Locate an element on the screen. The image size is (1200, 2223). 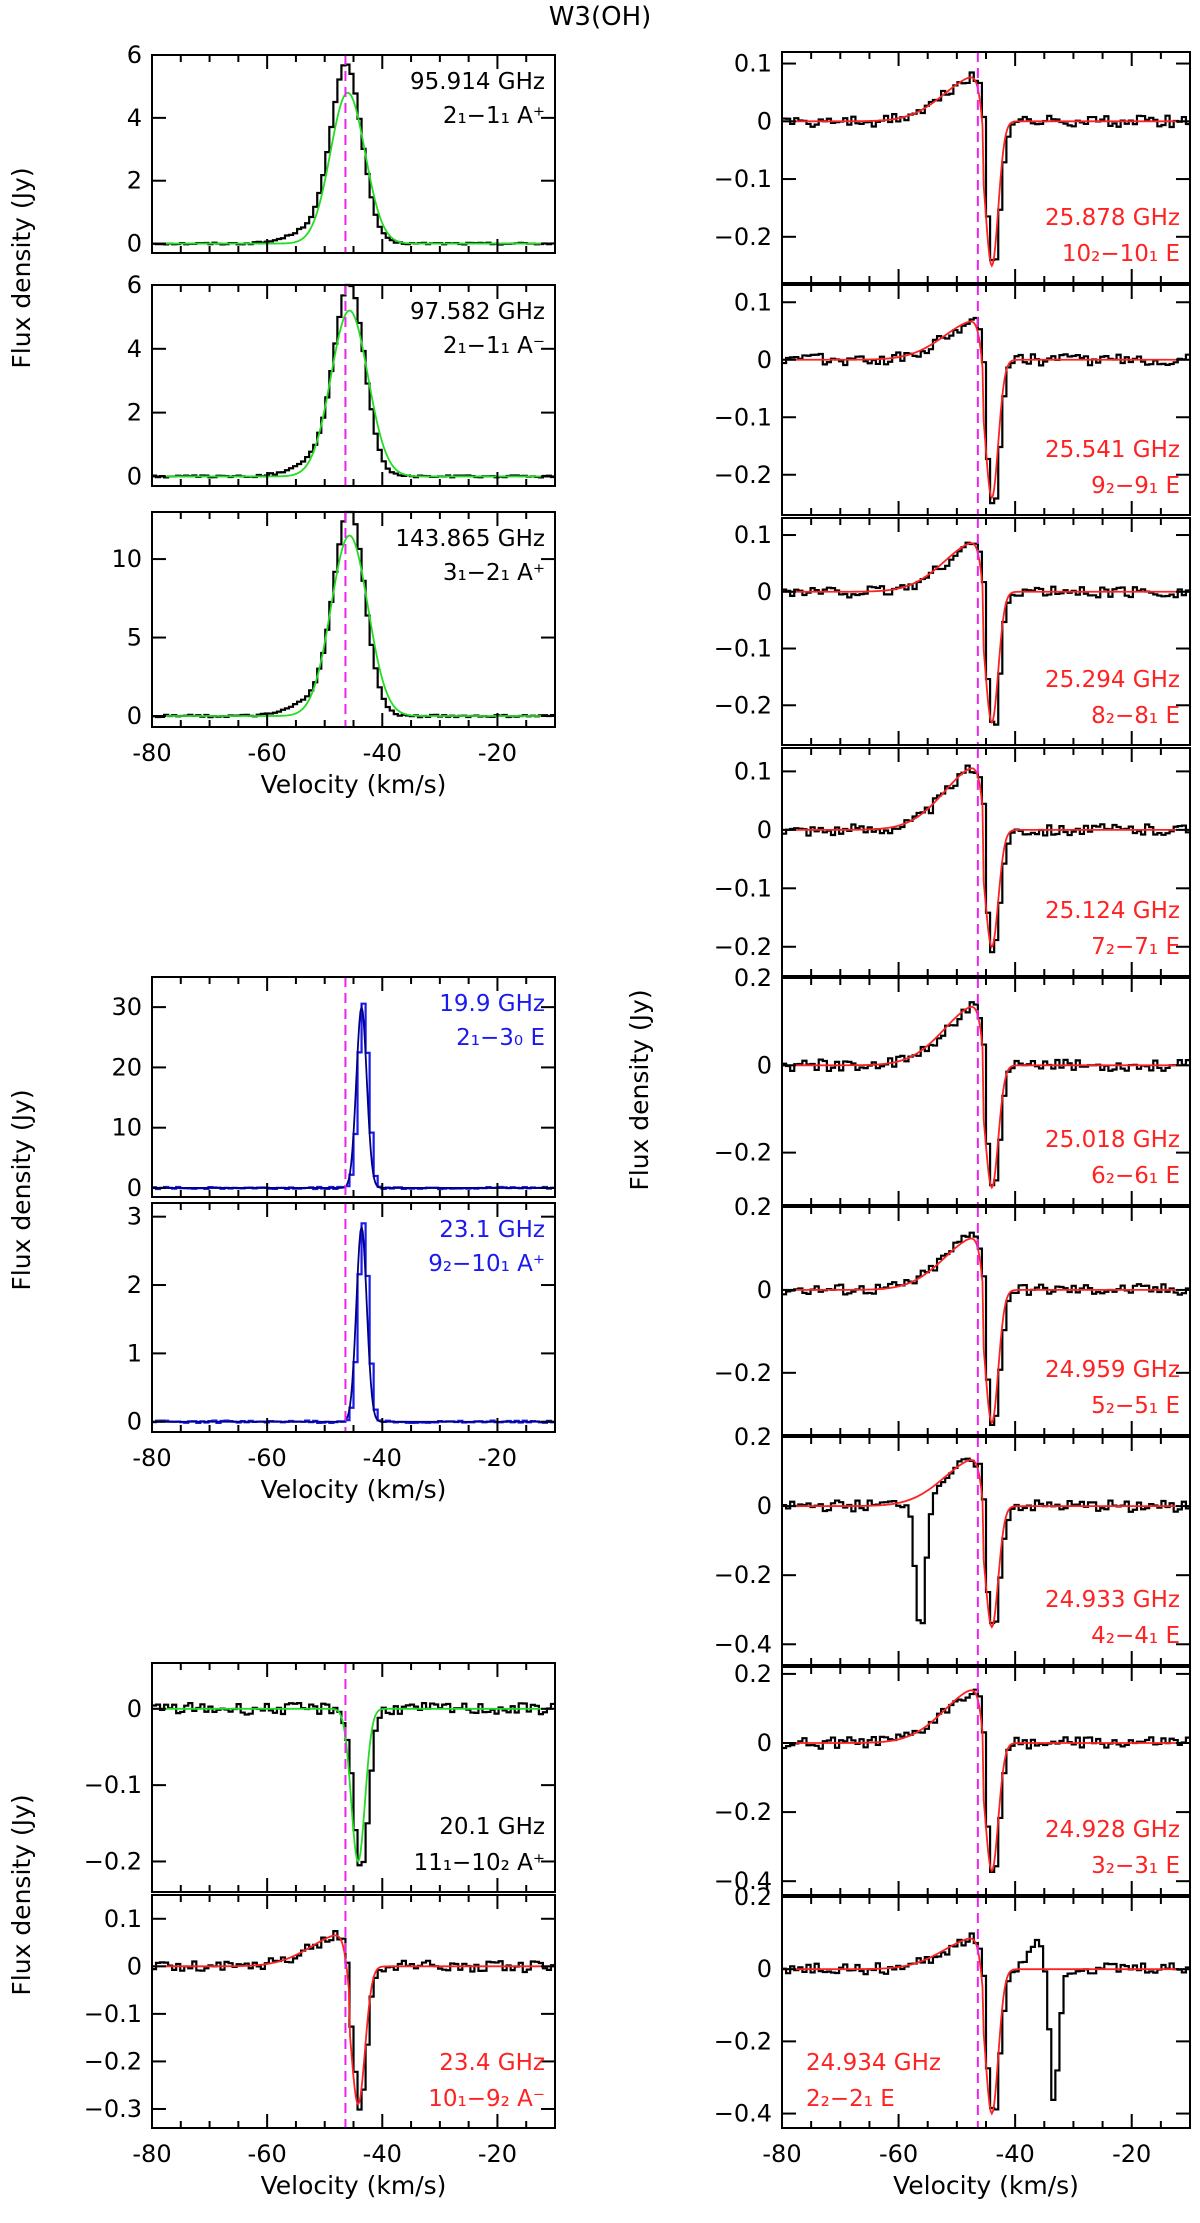
transition-label: 9₂−10₁ A⁺ is located at coordinates (486, 1264).